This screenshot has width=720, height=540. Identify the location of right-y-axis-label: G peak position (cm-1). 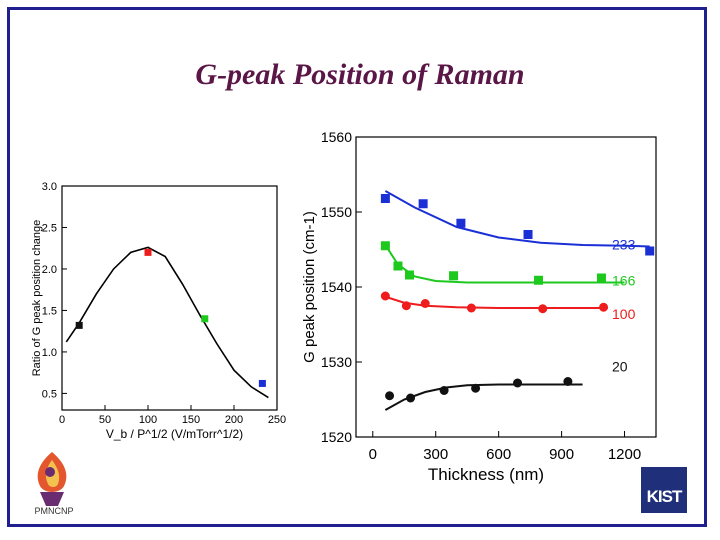
(309, 287).